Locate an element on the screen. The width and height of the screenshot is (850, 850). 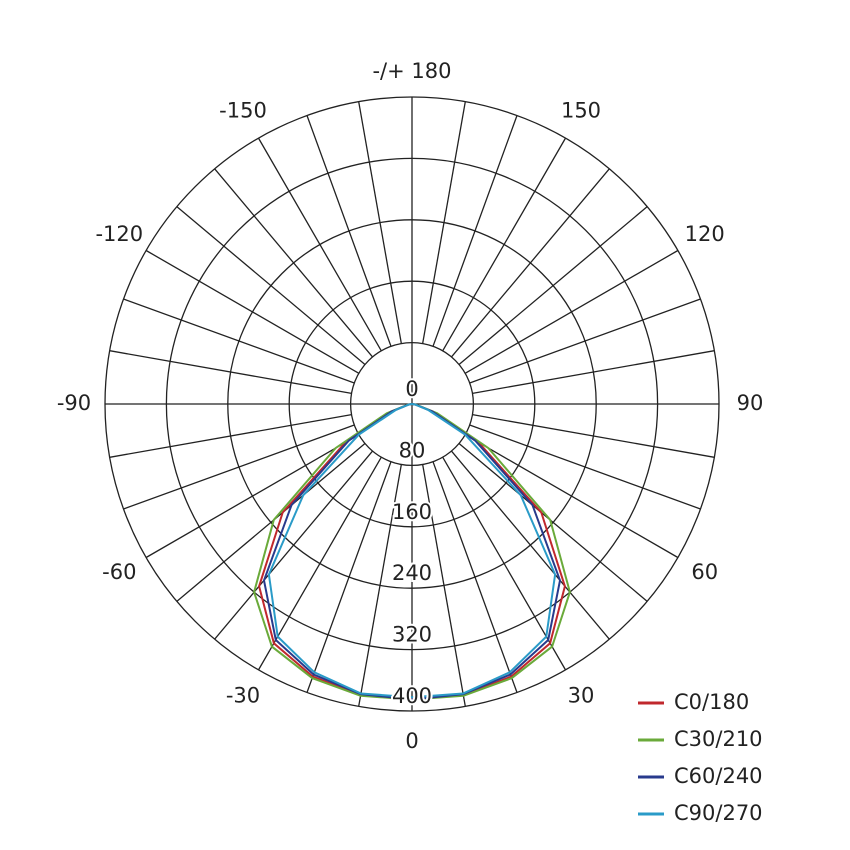
angle-tick-label: 60 is located at coordinates (704, 572).